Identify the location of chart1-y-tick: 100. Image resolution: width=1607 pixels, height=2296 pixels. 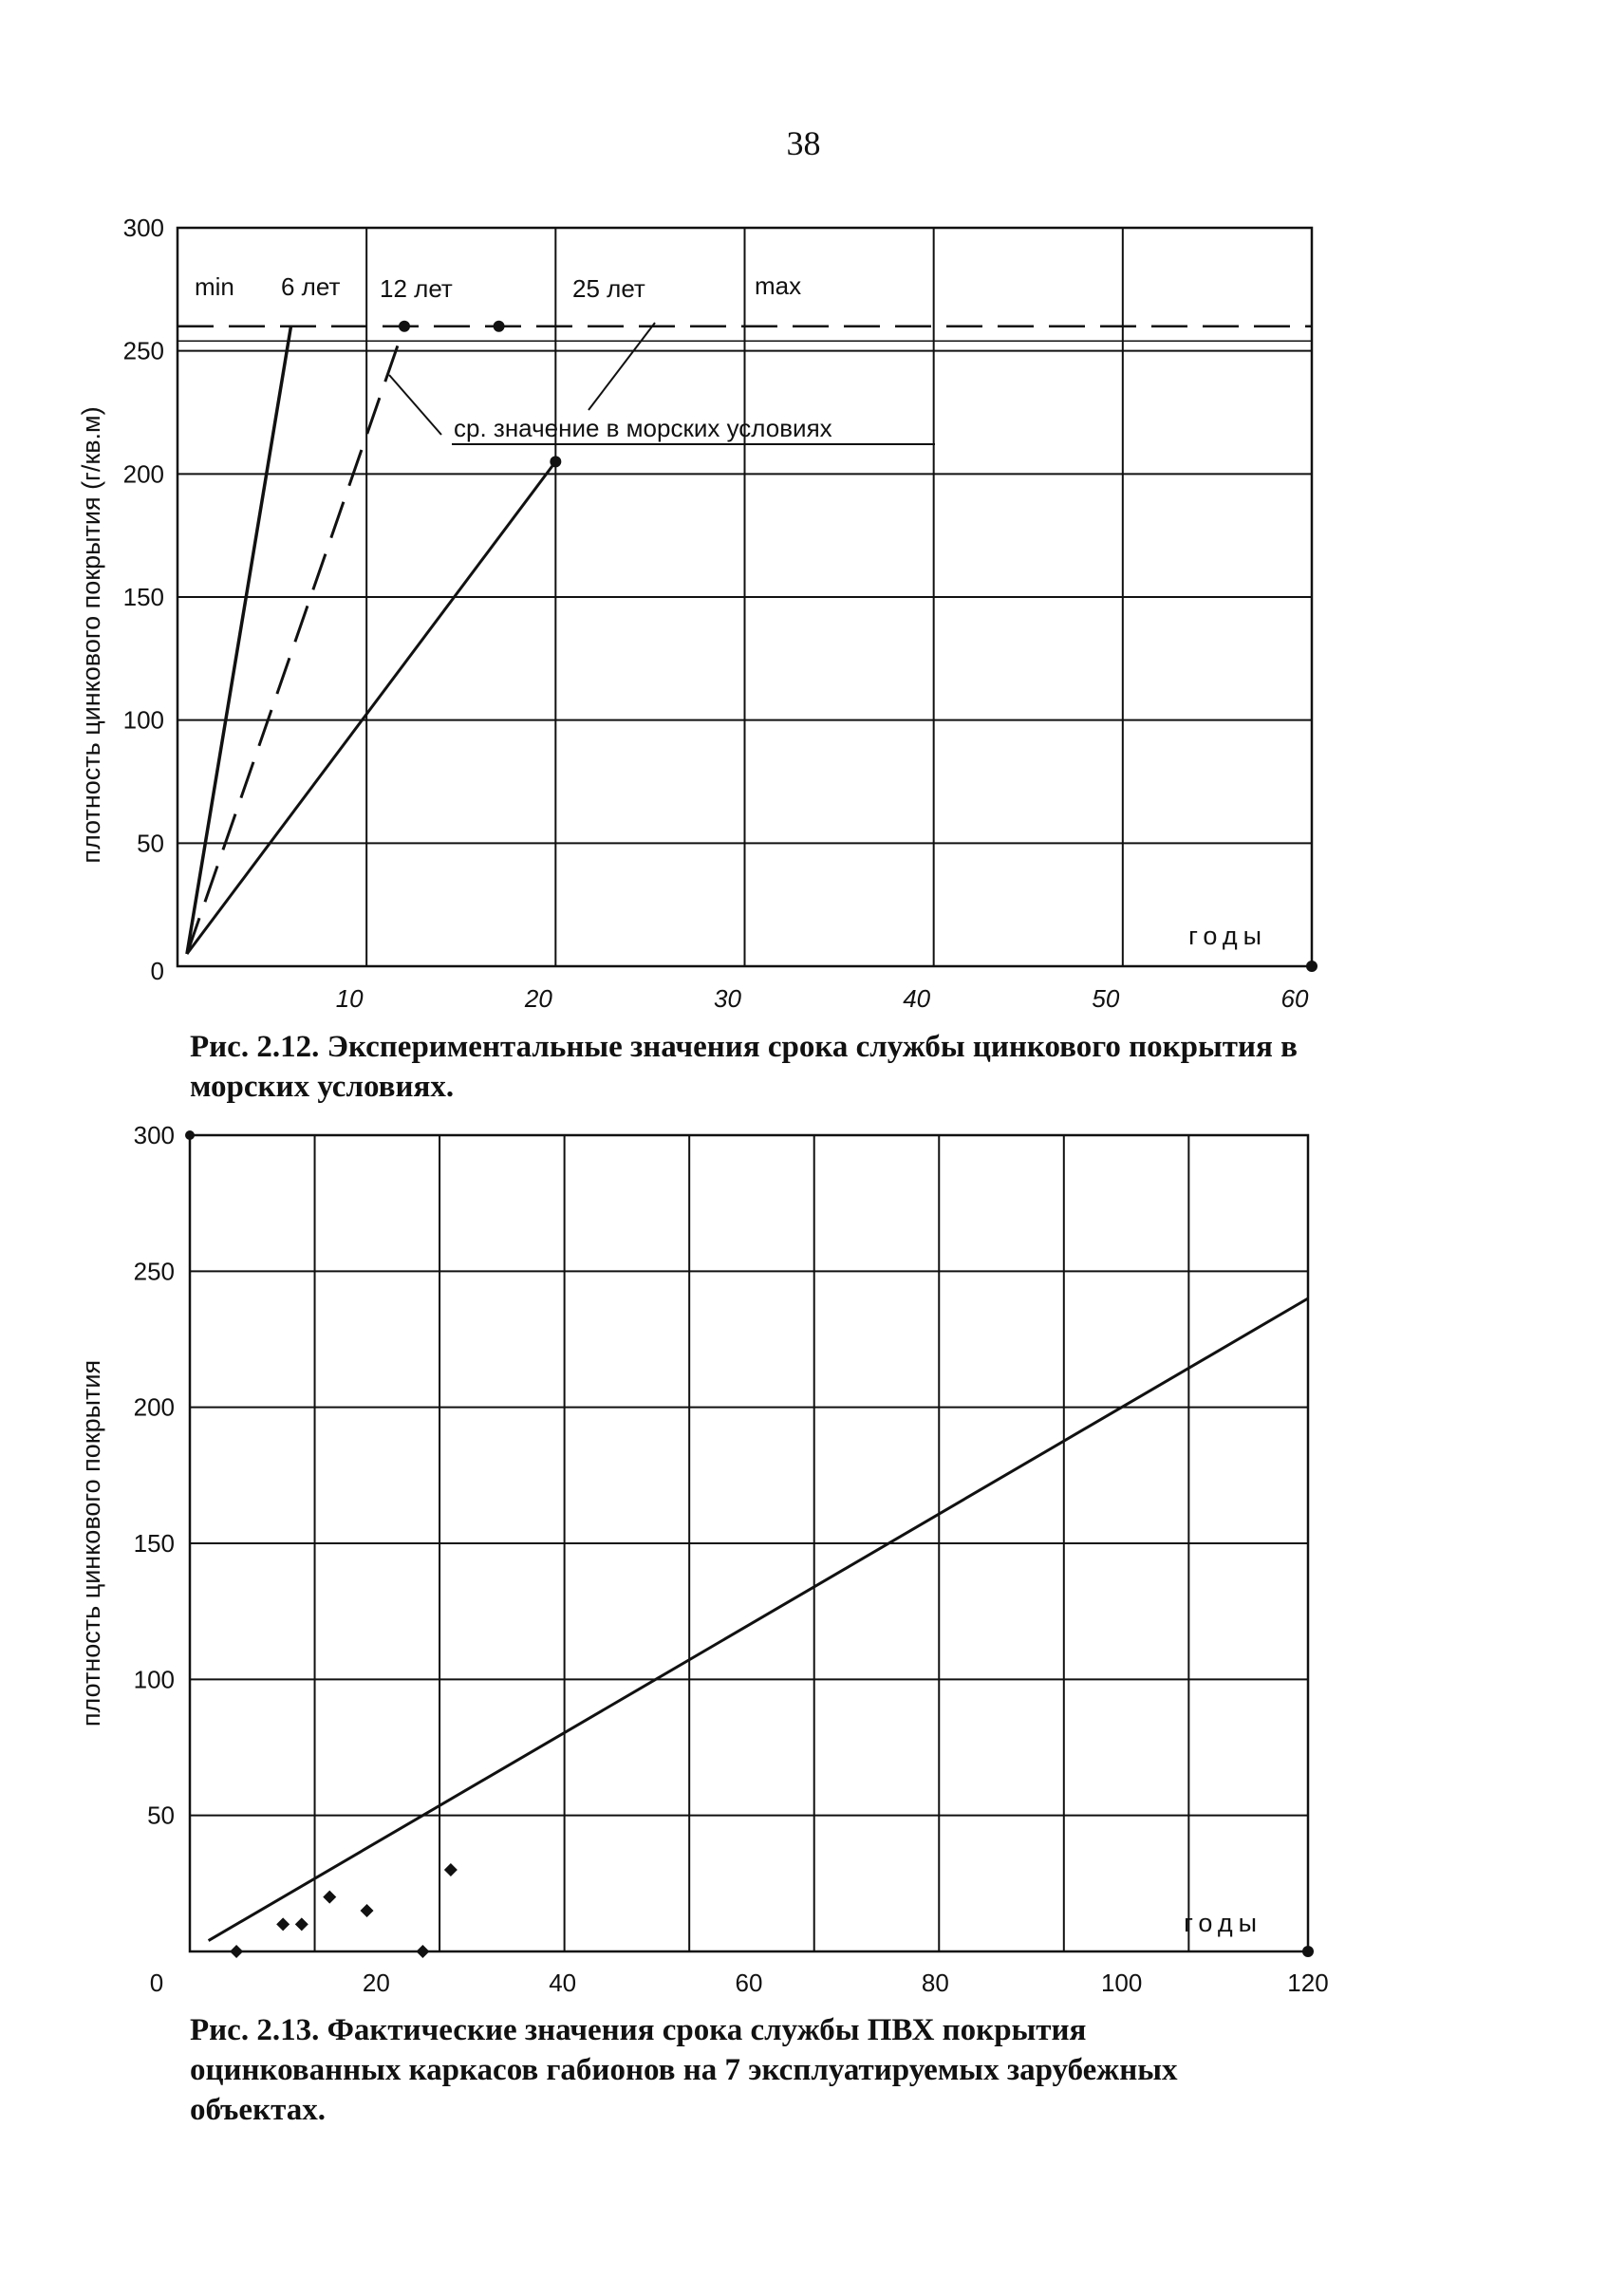
(143, 721).